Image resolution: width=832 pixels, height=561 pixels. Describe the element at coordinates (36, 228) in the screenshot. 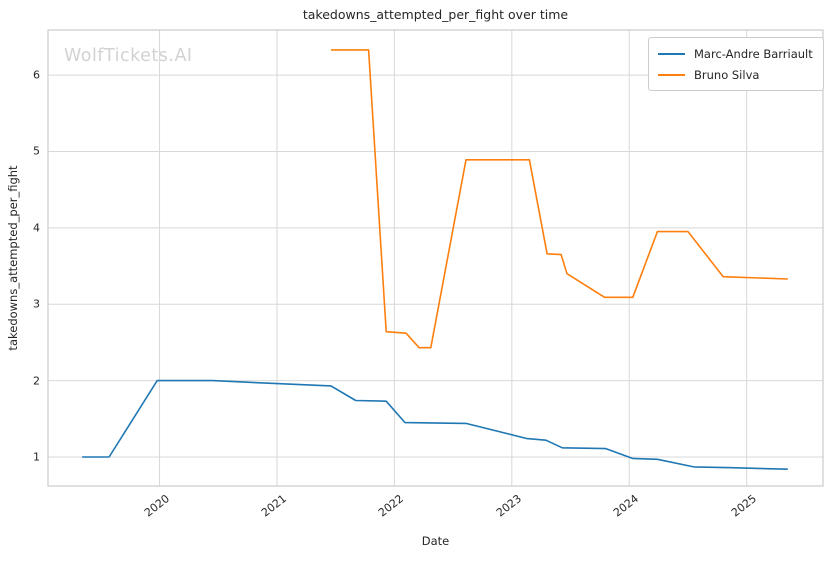

I see `y-tick-label: 4` at that location.